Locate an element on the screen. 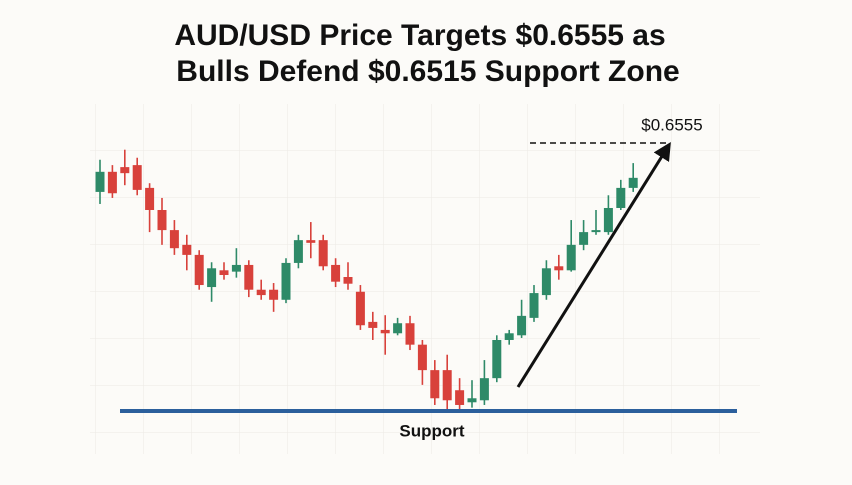 Image resolution: width=852 pixels, height=485 pixels. target-label: $0.6555 is located at coordinates (671, 124).